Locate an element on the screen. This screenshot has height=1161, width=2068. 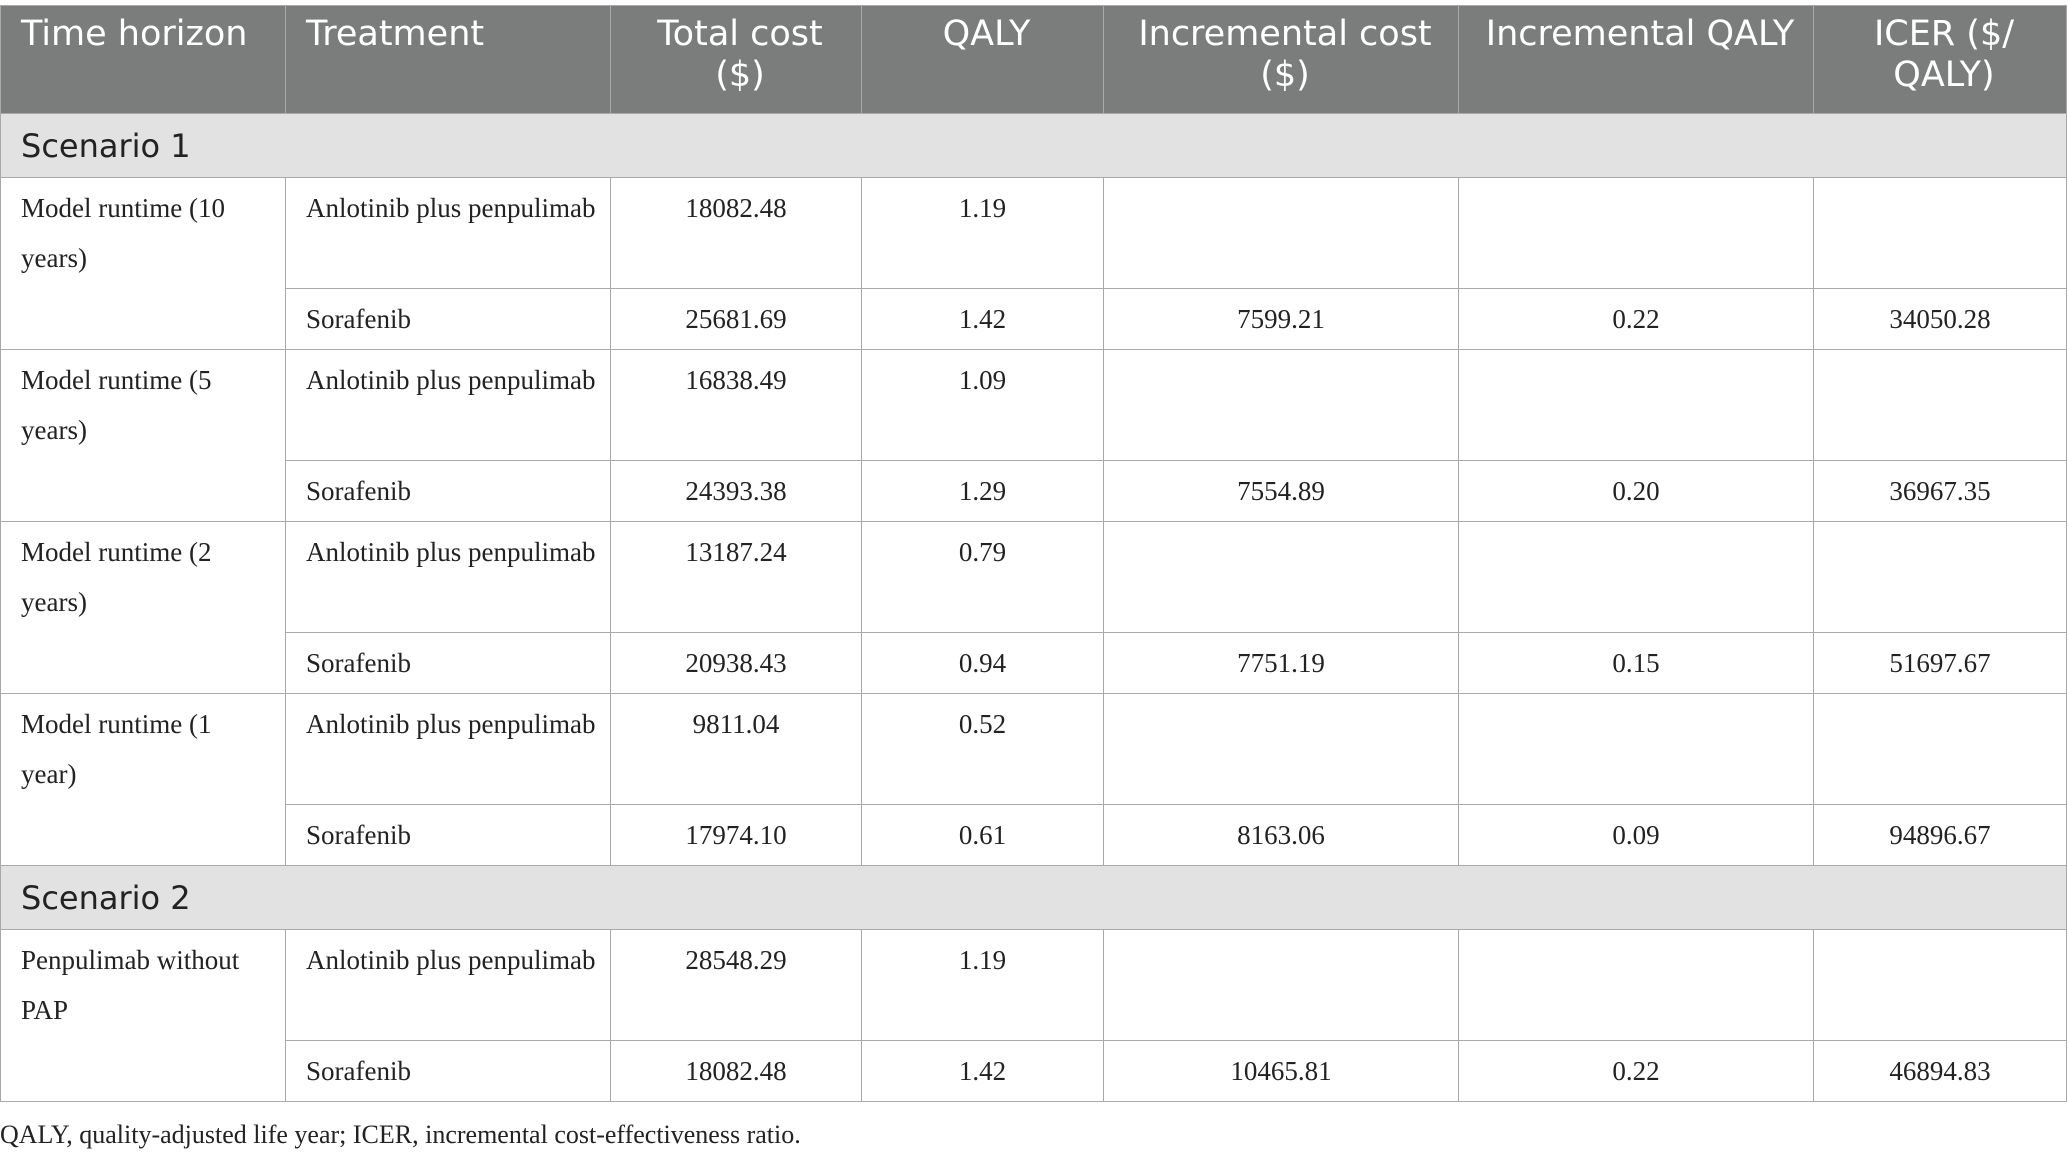
qaly-cell: 0.79 is located at coordinates (982, 577).